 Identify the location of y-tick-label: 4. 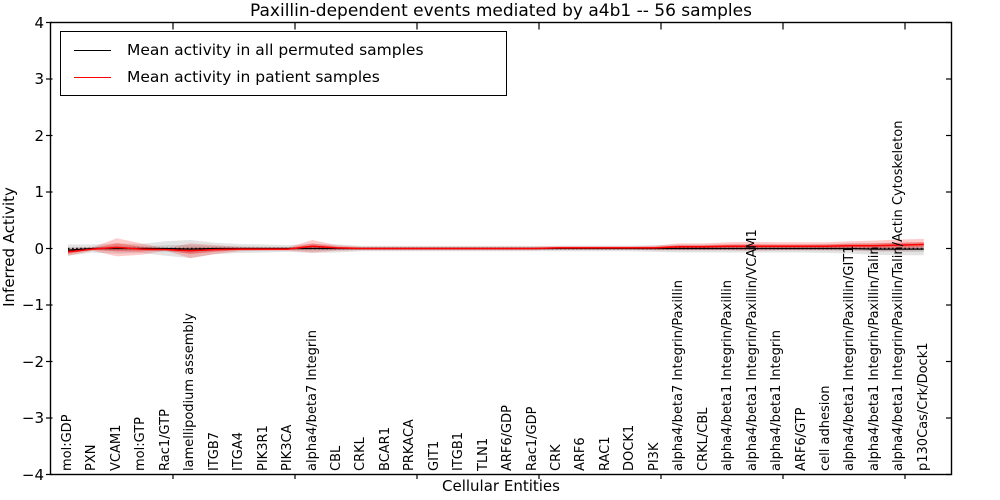
(39, 22).